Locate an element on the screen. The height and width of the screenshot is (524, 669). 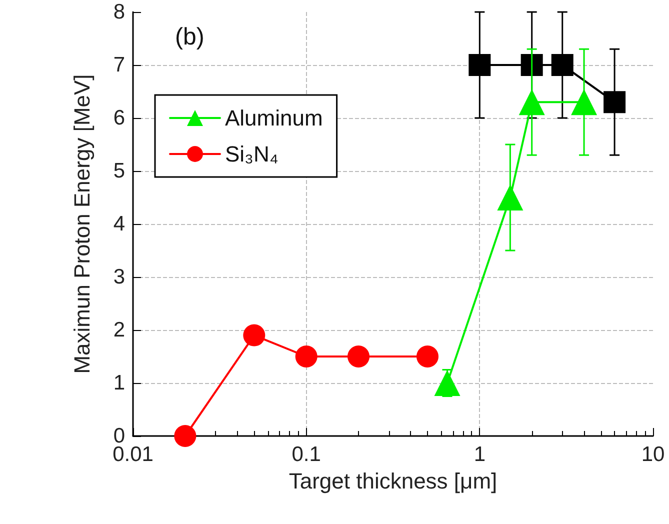
legend-label: Si₃N₄ is located at coordinates (251, 154).